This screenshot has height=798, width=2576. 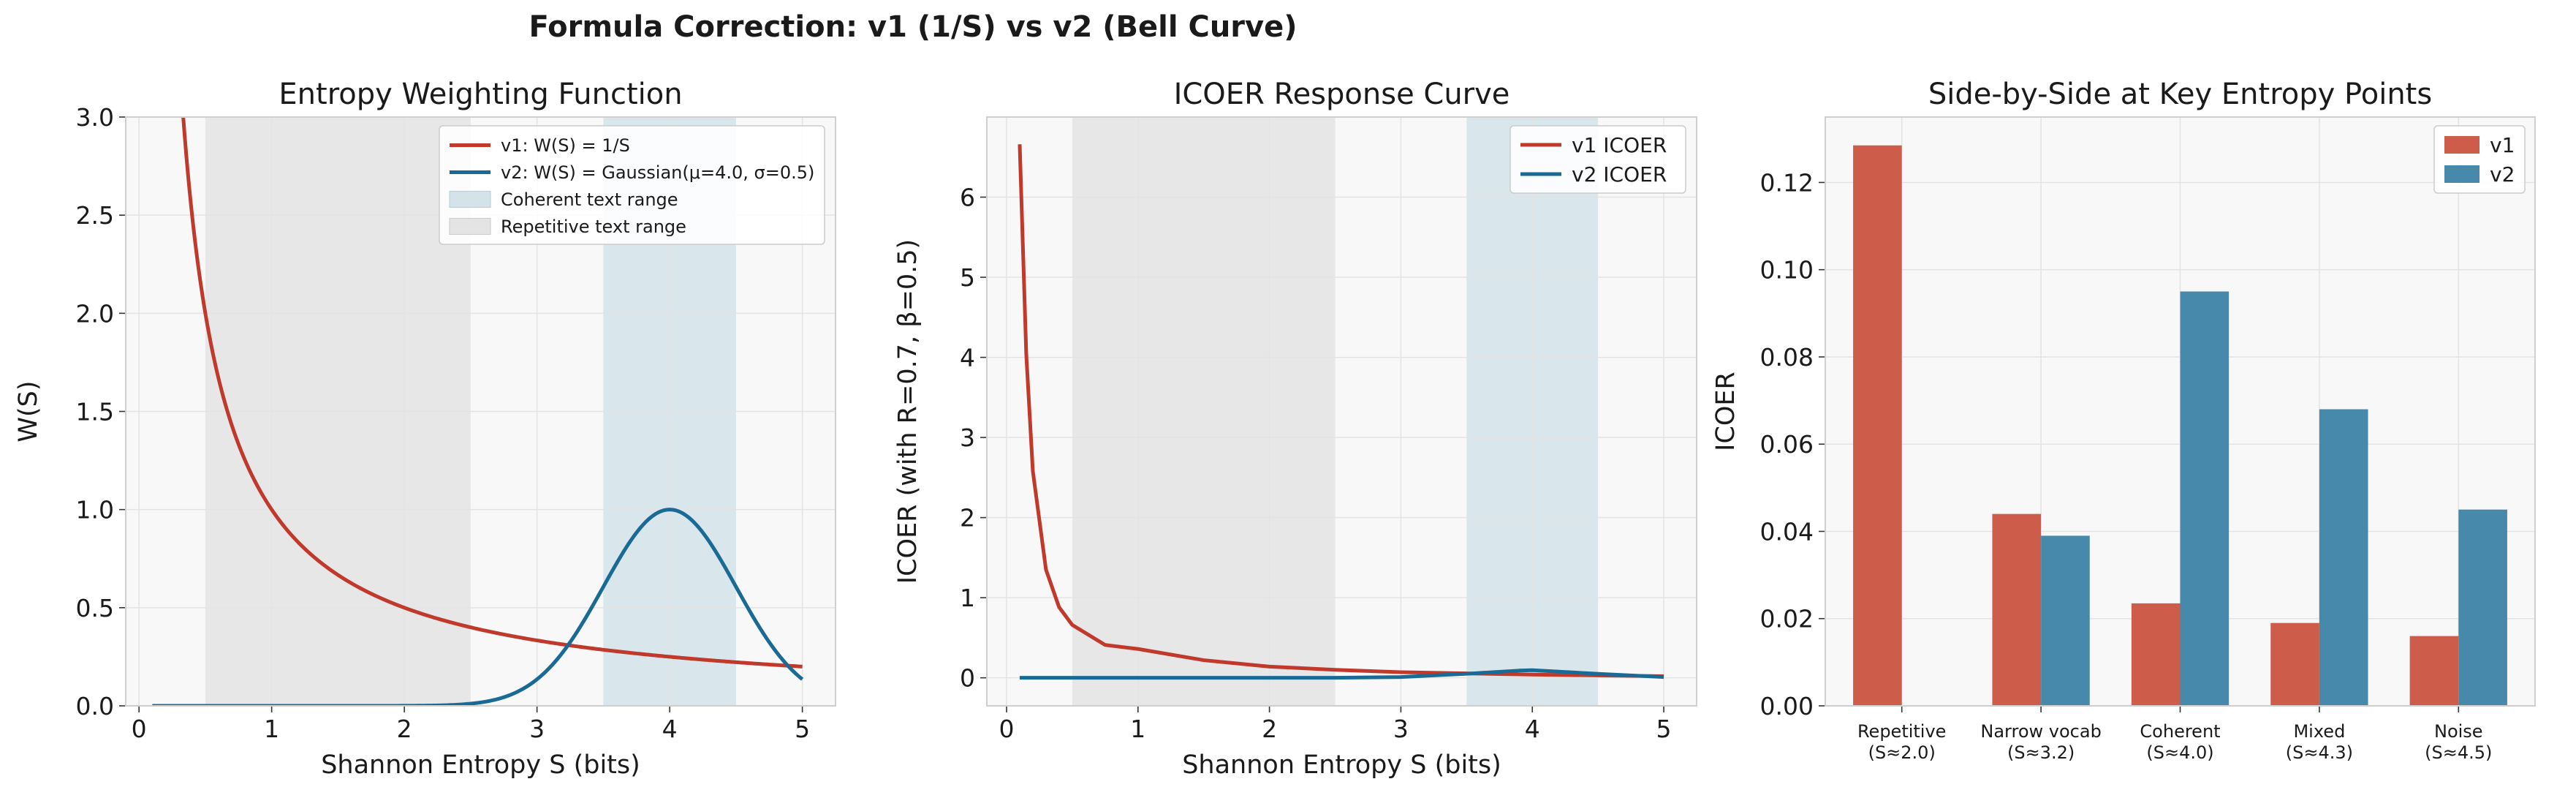 What do you see at coordinates (95, 608) in the screenshot?
I see `y-tick-label: 0.5` at bounding box center [95, 608].